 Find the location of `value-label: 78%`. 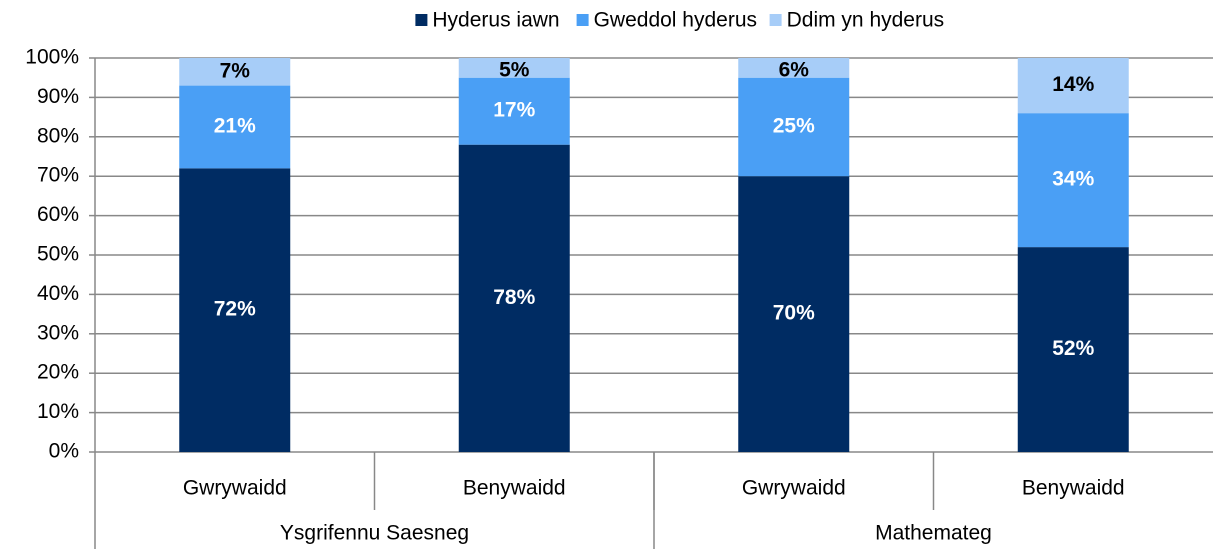

value-label: 78% is located at coordinates (514, 297).